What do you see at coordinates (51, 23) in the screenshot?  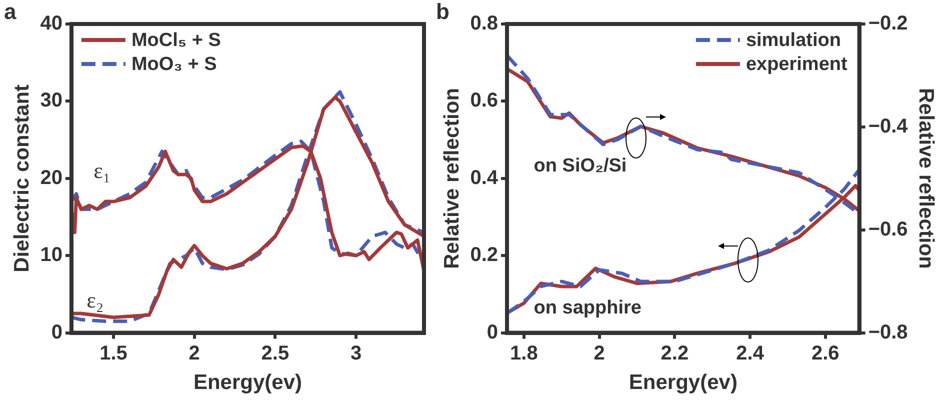 I see `y-tick-label: 40` at bounding box center [51, 23].